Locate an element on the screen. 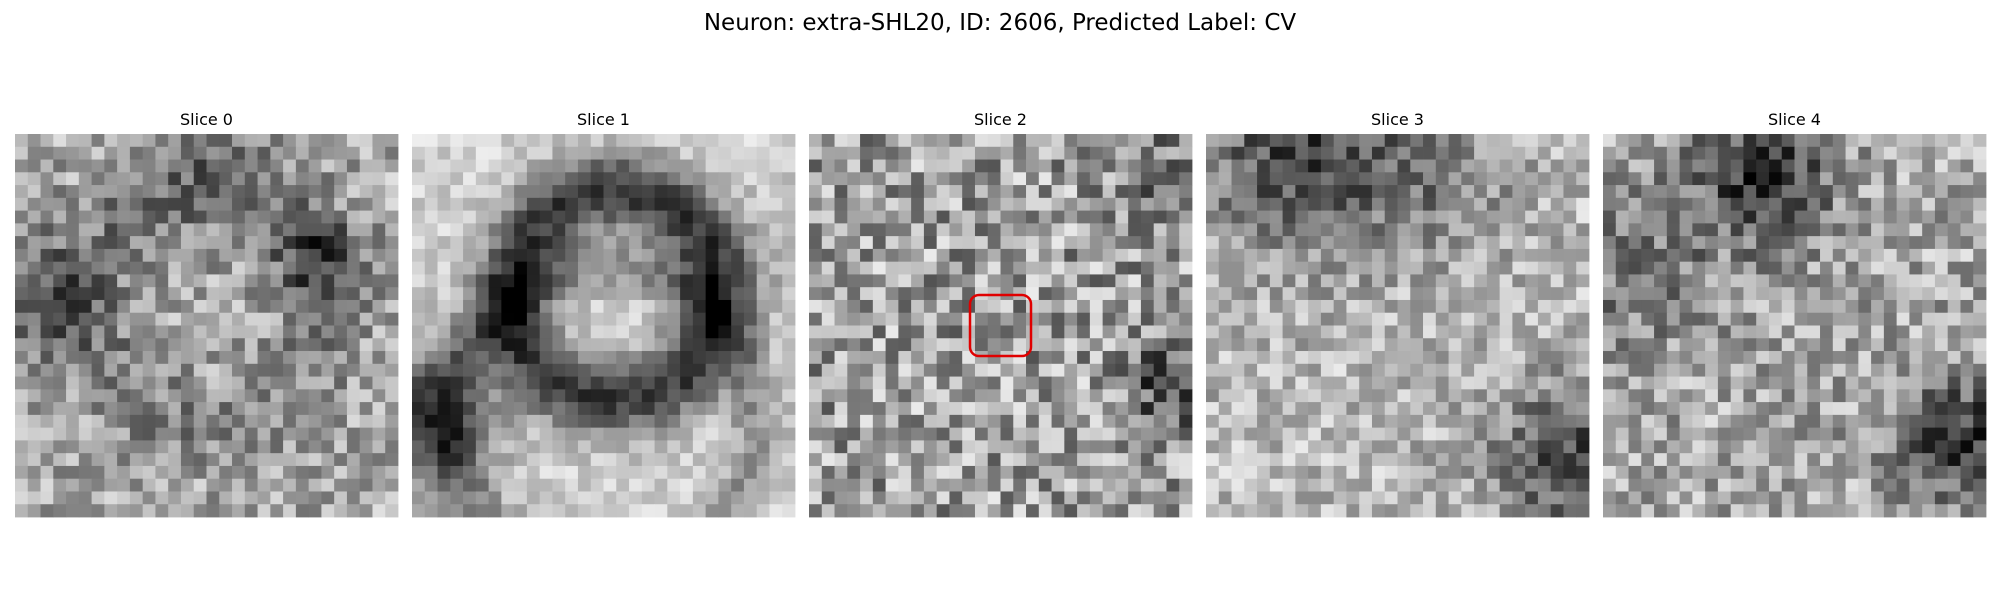 This screenshot has height=600, width=2000. panel-title: Slice 3 is located at coordinates (1397, 119).